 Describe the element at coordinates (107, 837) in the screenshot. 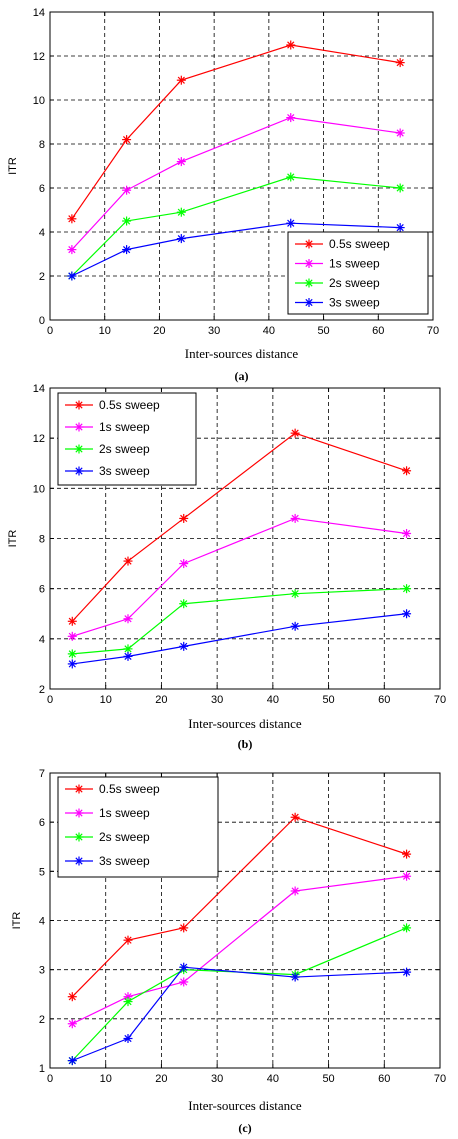

I see `chart-c-legend-item: 2s sweep` at that location.